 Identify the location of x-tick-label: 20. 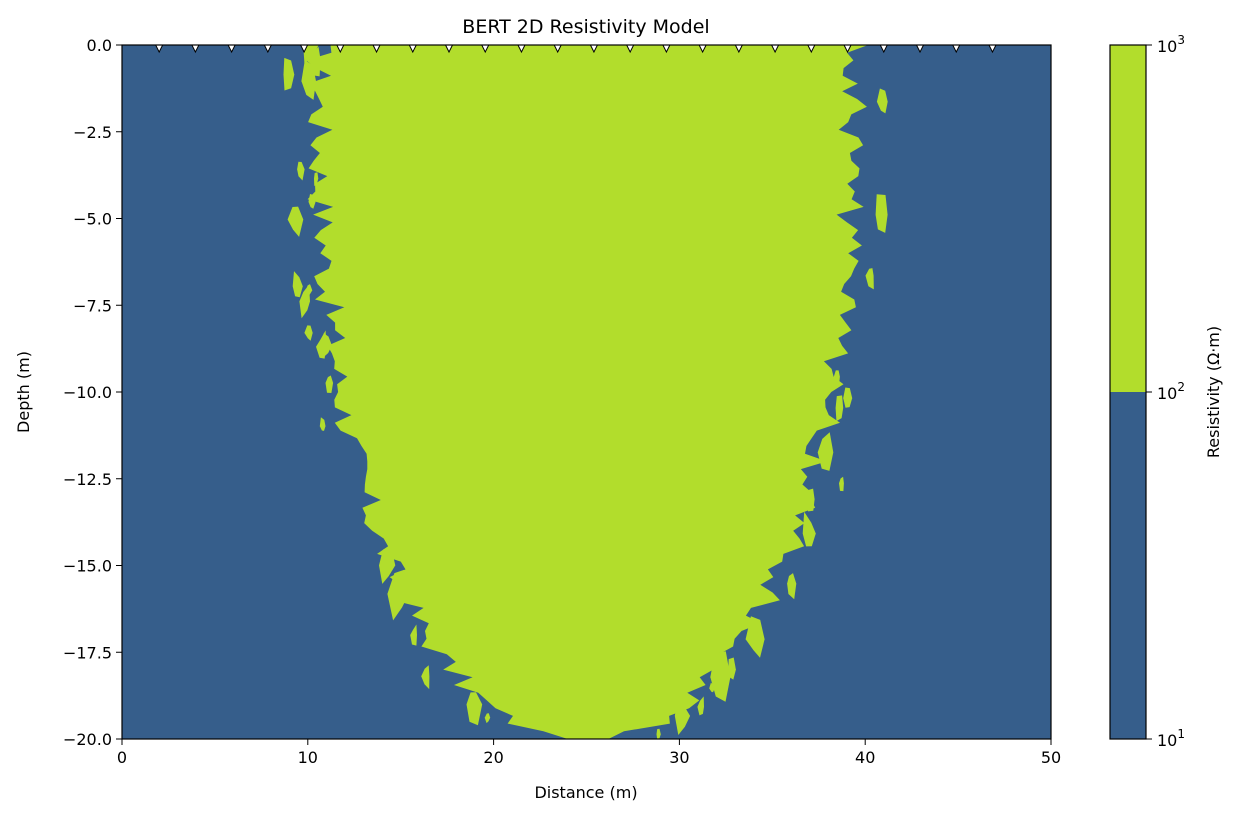
(493, 757).